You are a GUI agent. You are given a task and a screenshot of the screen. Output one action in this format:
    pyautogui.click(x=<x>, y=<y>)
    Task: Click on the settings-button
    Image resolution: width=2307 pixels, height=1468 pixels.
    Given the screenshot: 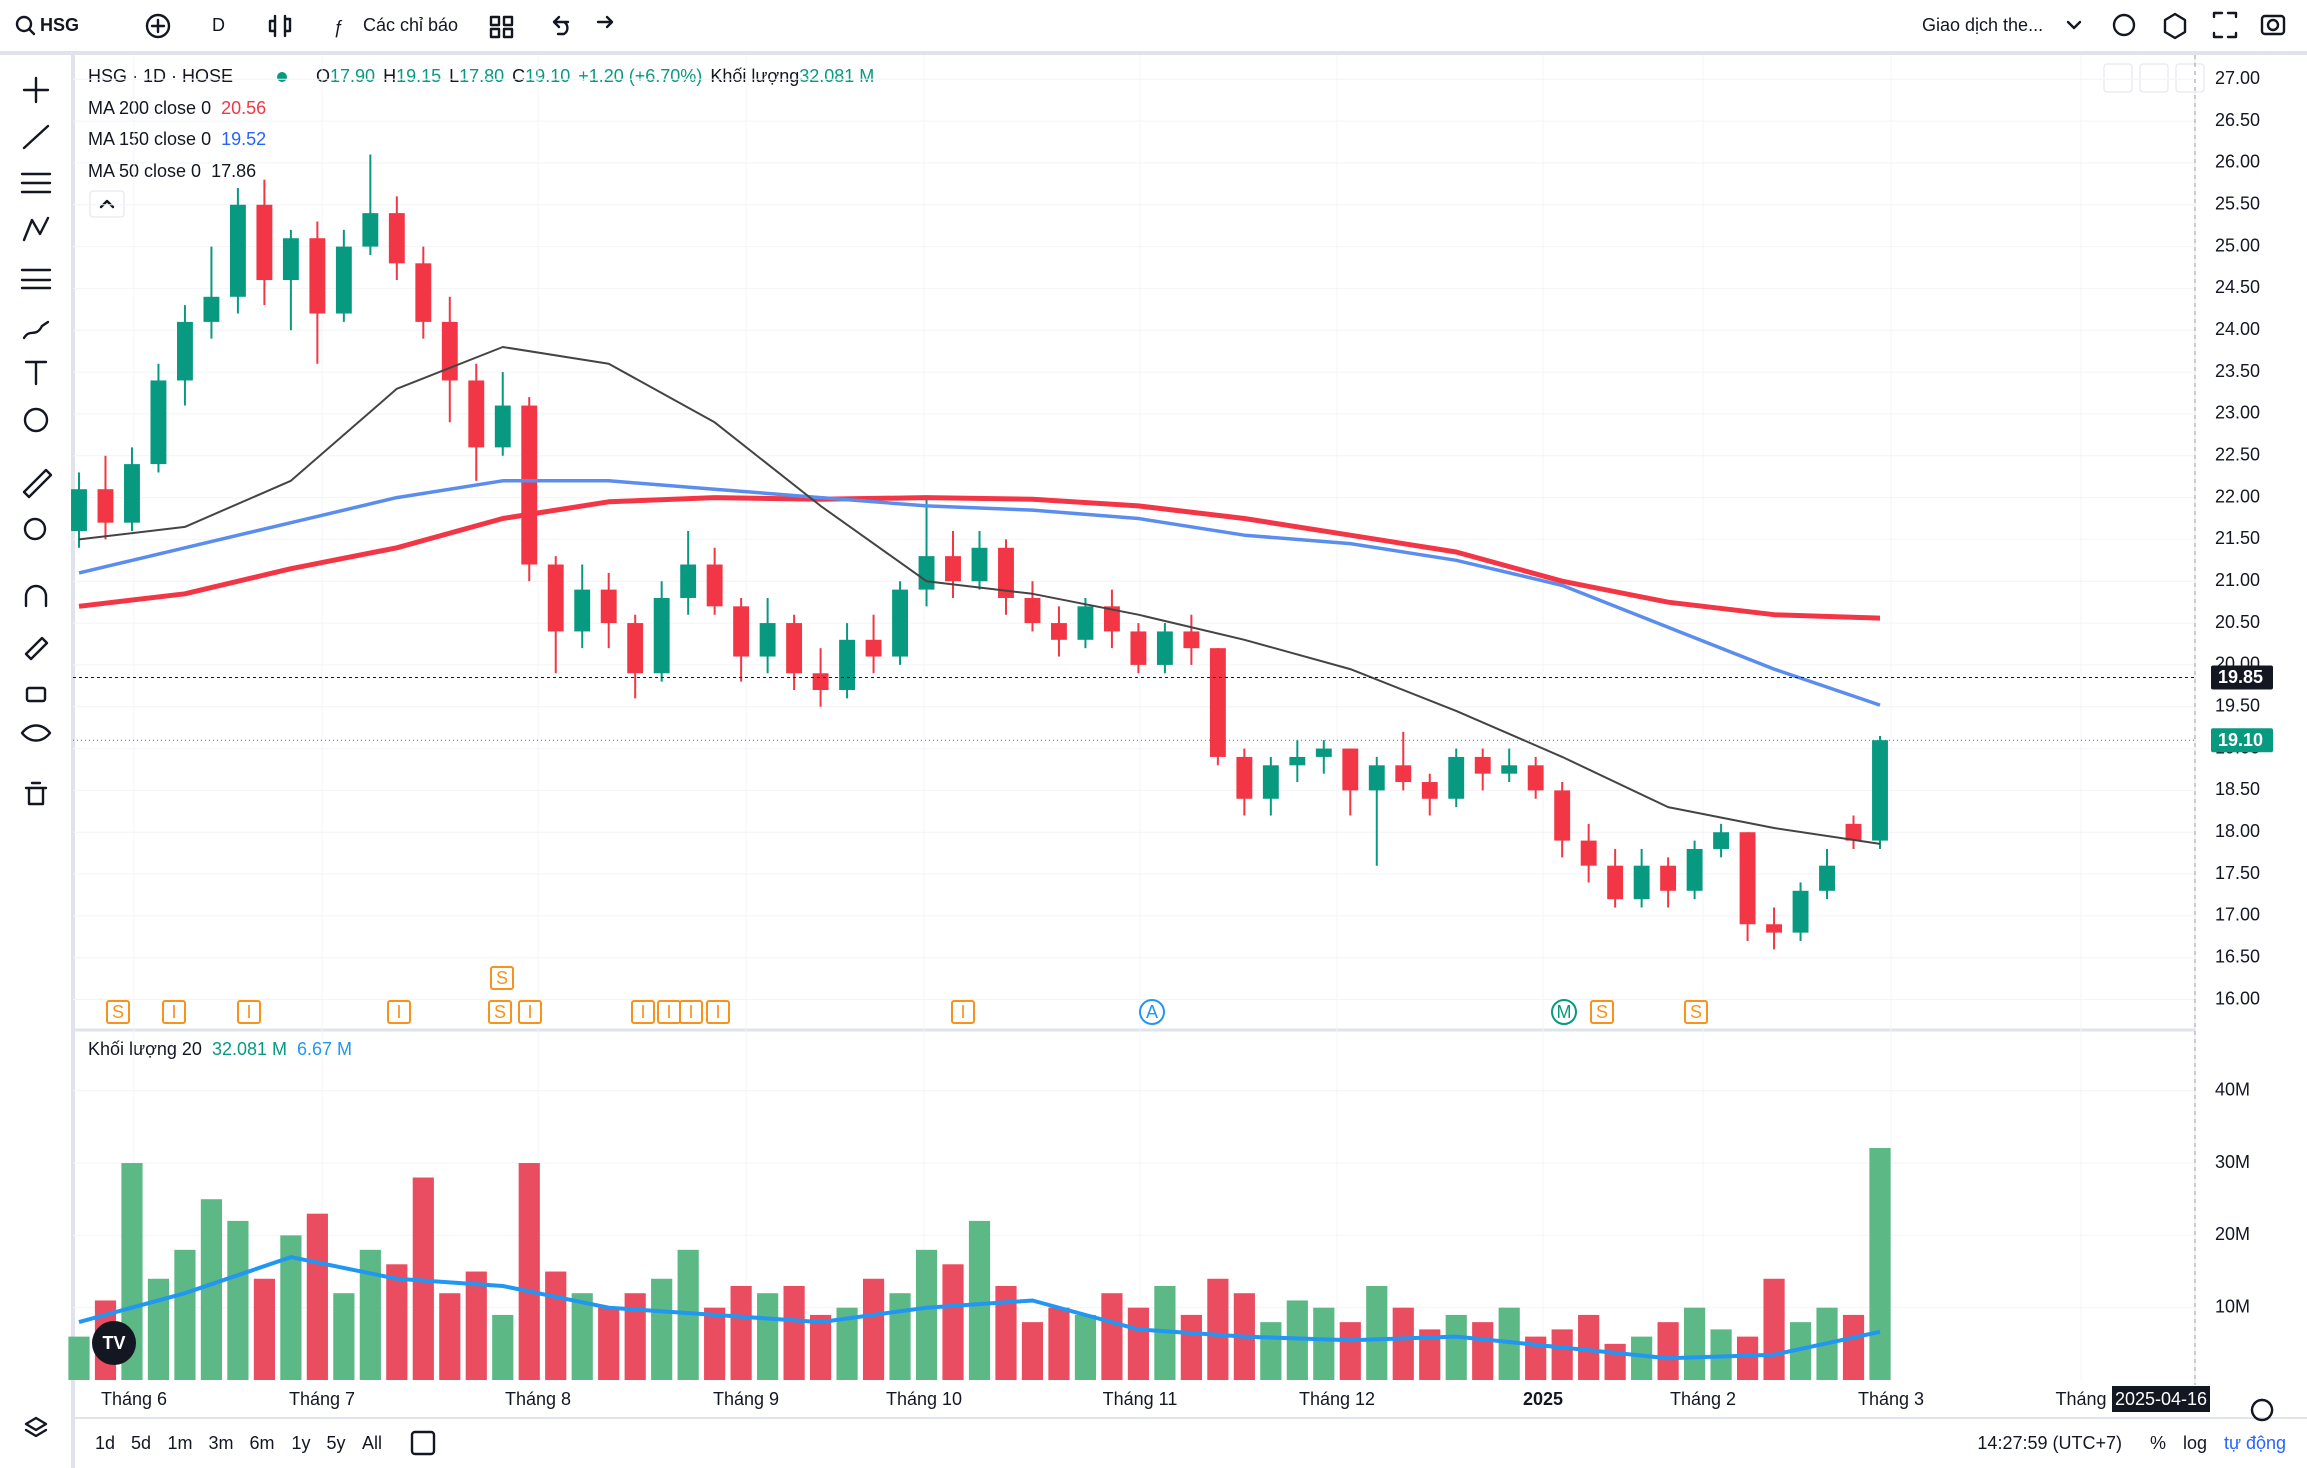 What is the action you would take?
    pyautogui.click(x=2175, y=26)
    